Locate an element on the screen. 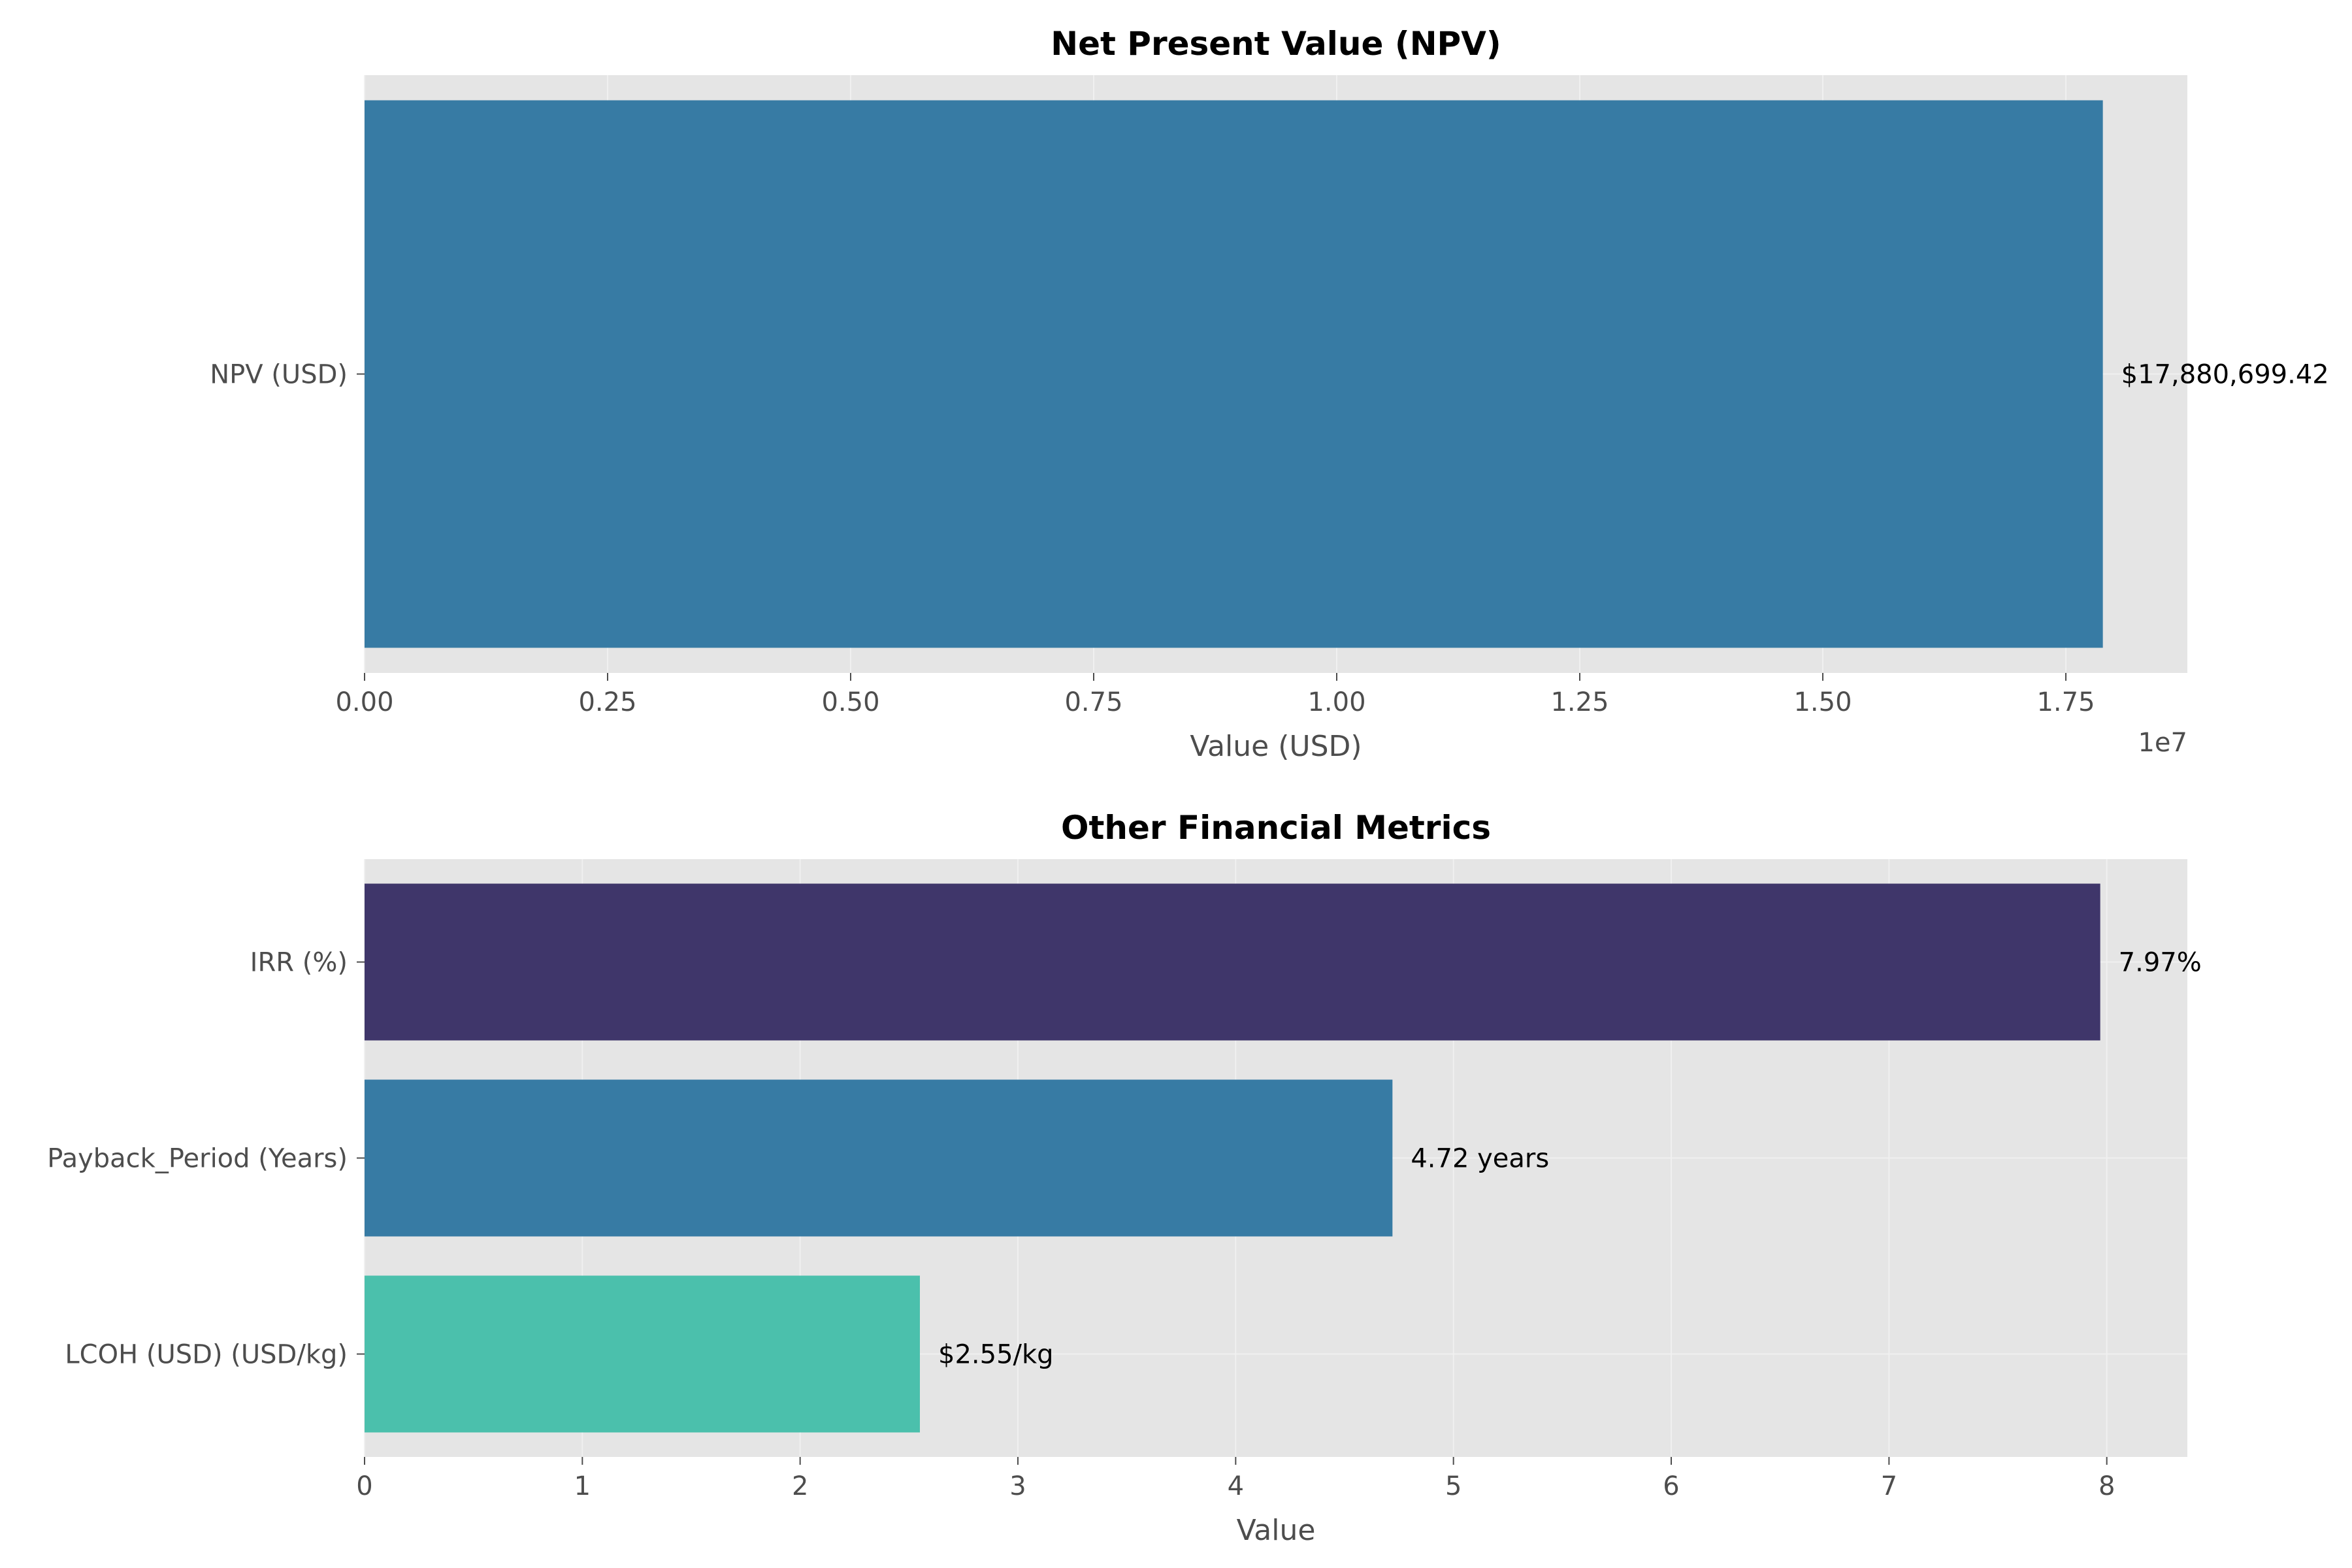  metrics-data-labels: $2.55/kg 4.72 years 7.97% is located at coordinates (1570, 1159).